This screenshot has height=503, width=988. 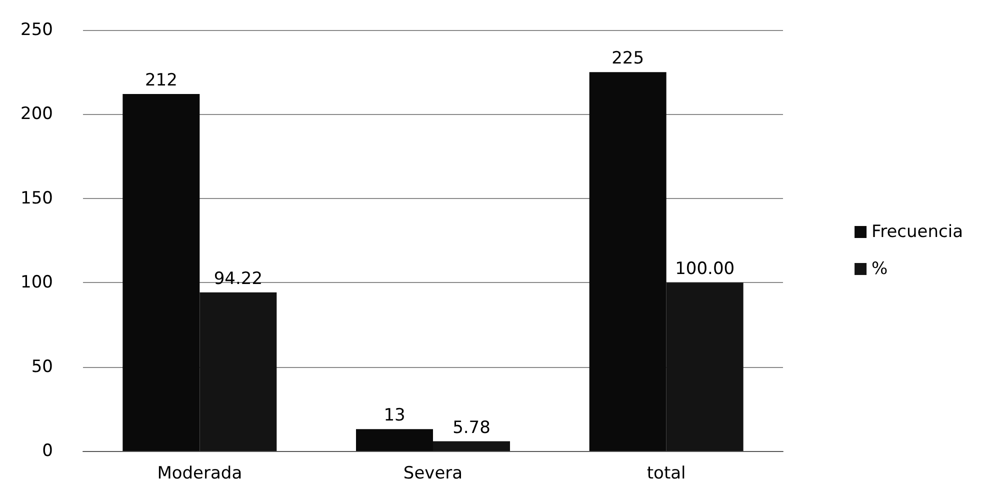 What do you see at coordinates (918, 232) in the screenshot?
I see `legend-label: Frecuencia` at bounding box center [918, 232].